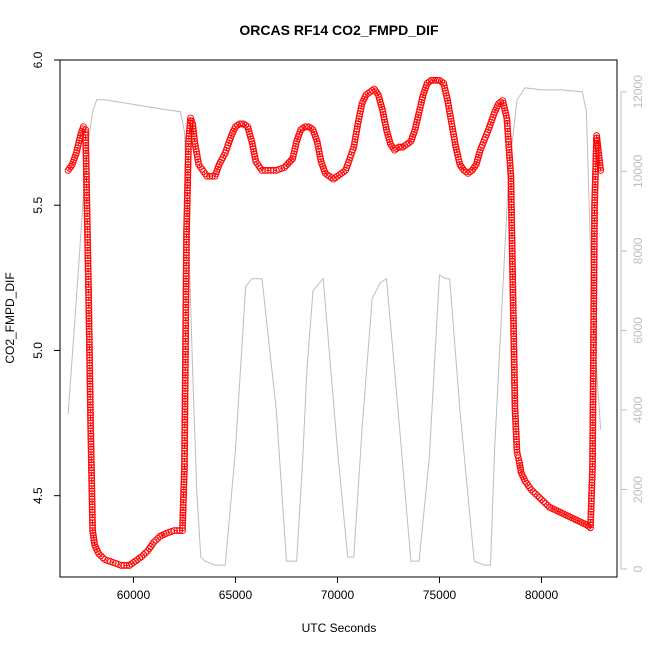 The height and width of the screenshot is (650, 650). Describe the element at coordinates (440, 595) in the screenshot. I see `x-tick-label: 75000` at that location.